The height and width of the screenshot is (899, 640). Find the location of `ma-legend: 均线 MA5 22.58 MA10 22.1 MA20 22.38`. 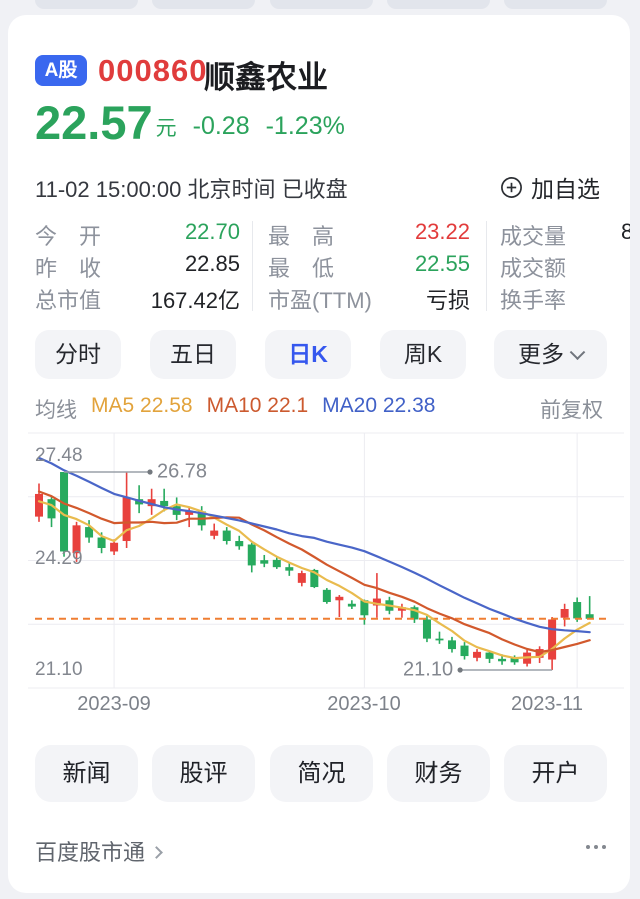

ma-legend: 均线 MA5 22.58 MA10 22.1 MA20 22.38 is located at coordinates (235, 409).